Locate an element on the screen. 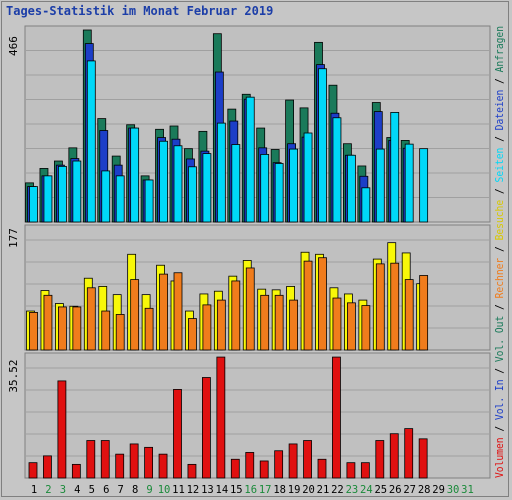  x-tick-label: 15 is located at coordinates (236, 490).